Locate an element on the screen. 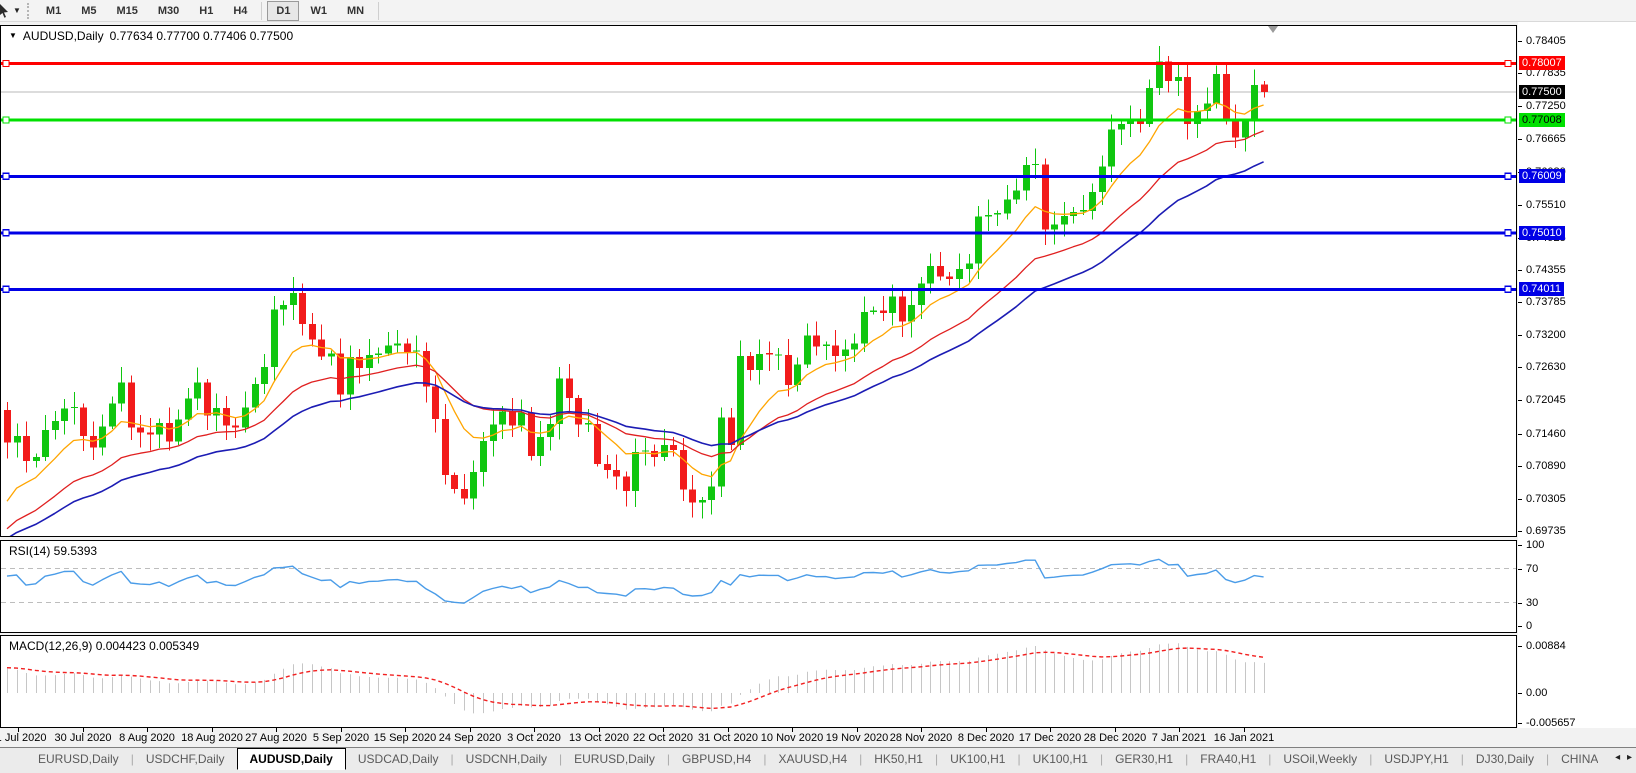  tab-scroll-right-icon: ▸ is located at coordinates (1630, 757).